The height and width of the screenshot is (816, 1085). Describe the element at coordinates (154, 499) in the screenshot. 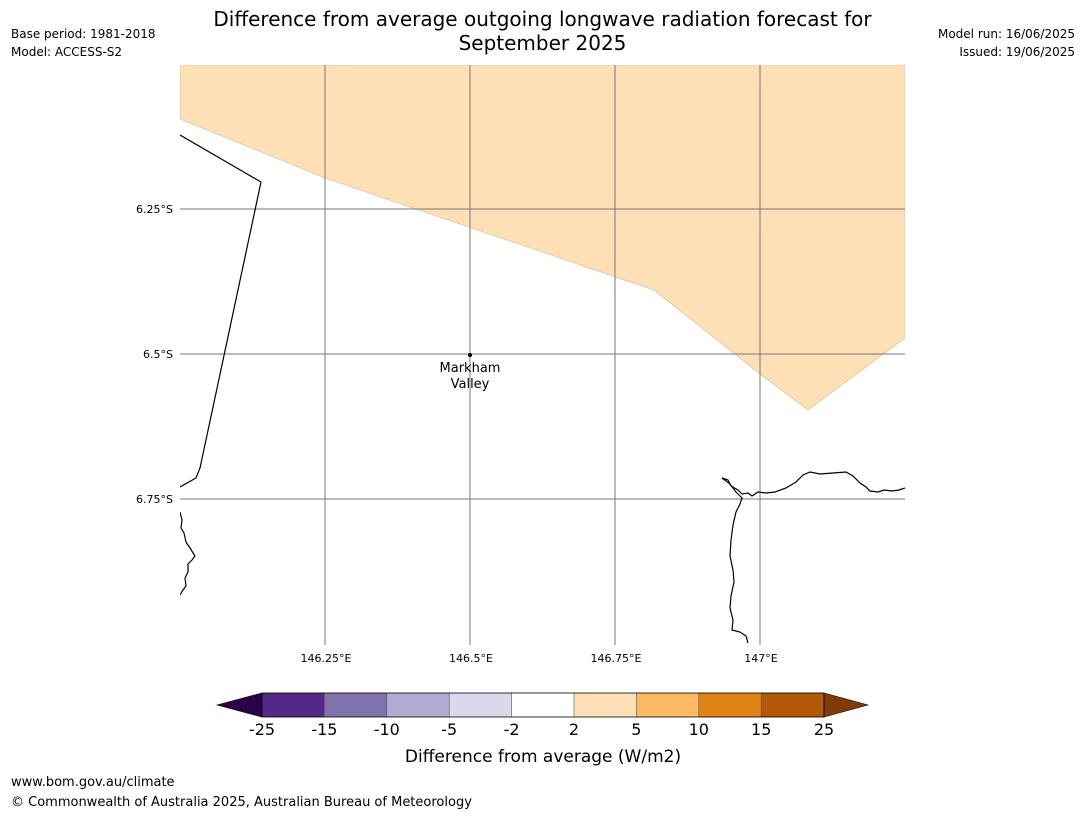

I see `lat-tick-6-75: 6.75°S` at that location.